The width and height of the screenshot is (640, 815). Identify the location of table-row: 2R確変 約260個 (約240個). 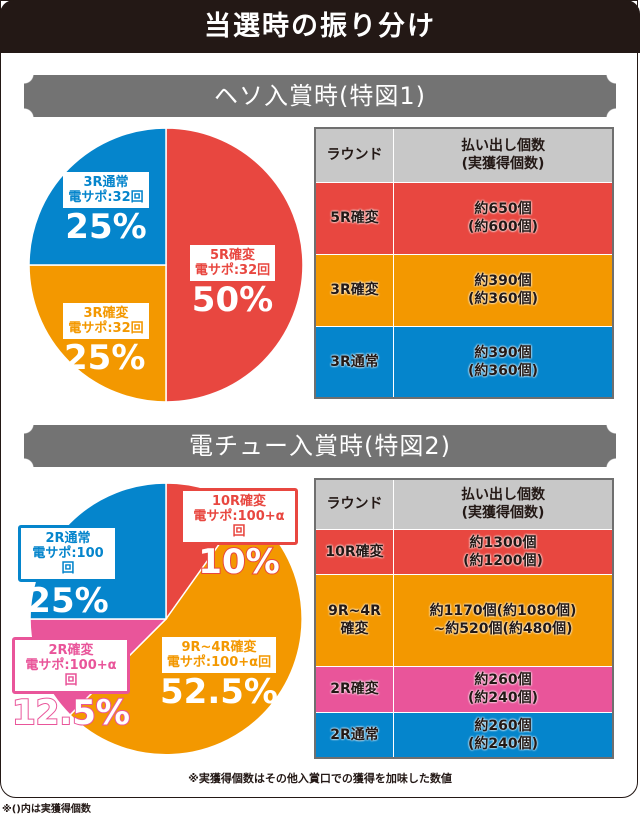
(464, 689).